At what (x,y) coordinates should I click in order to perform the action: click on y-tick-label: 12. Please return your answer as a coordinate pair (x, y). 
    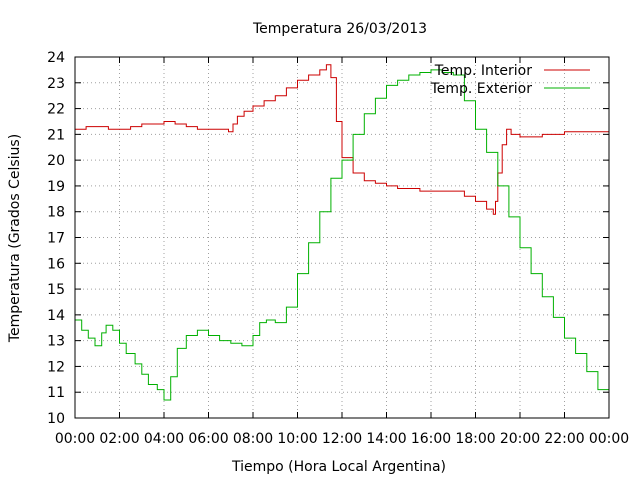
    Looking at the image, I should click on (56, 367).